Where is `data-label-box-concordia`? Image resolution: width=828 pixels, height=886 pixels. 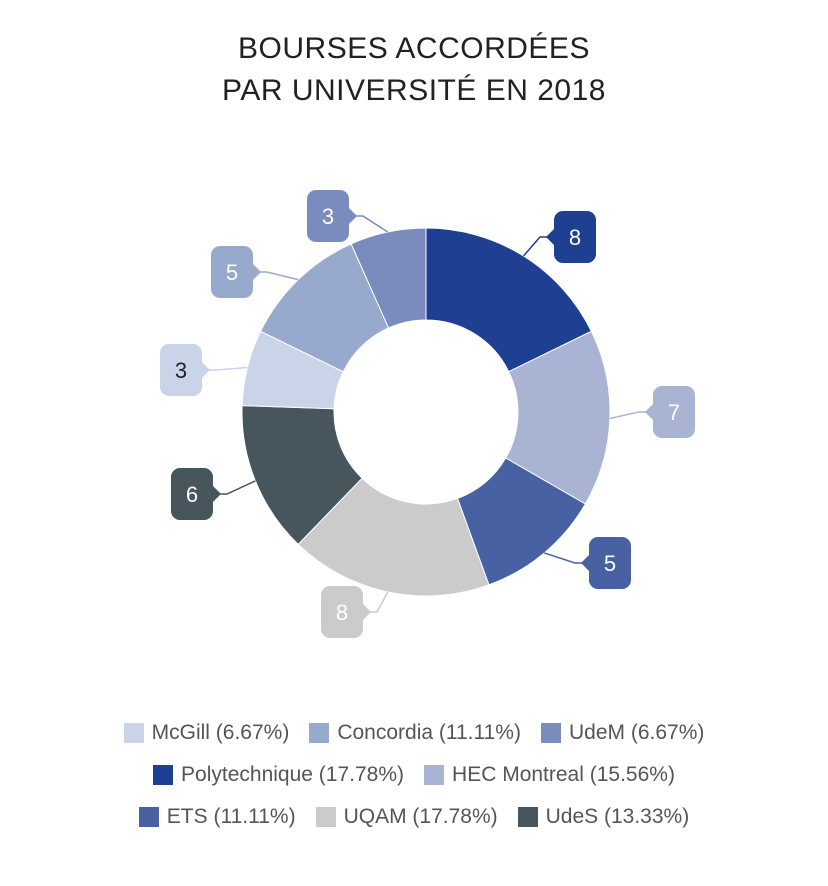 data-label-box-concordia is located at coordinates (232, 272).